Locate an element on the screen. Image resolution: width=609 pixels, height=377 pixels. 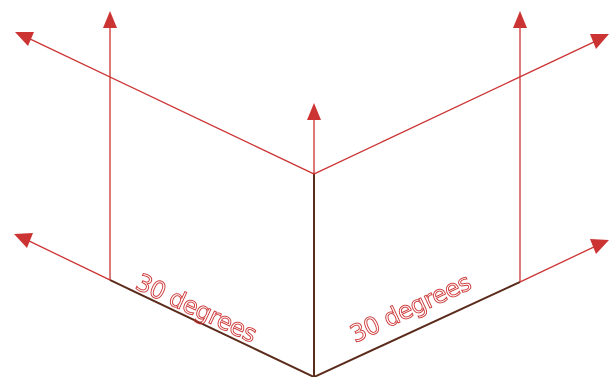
lower-right-arrowhead is located at coordinates (599, 246).